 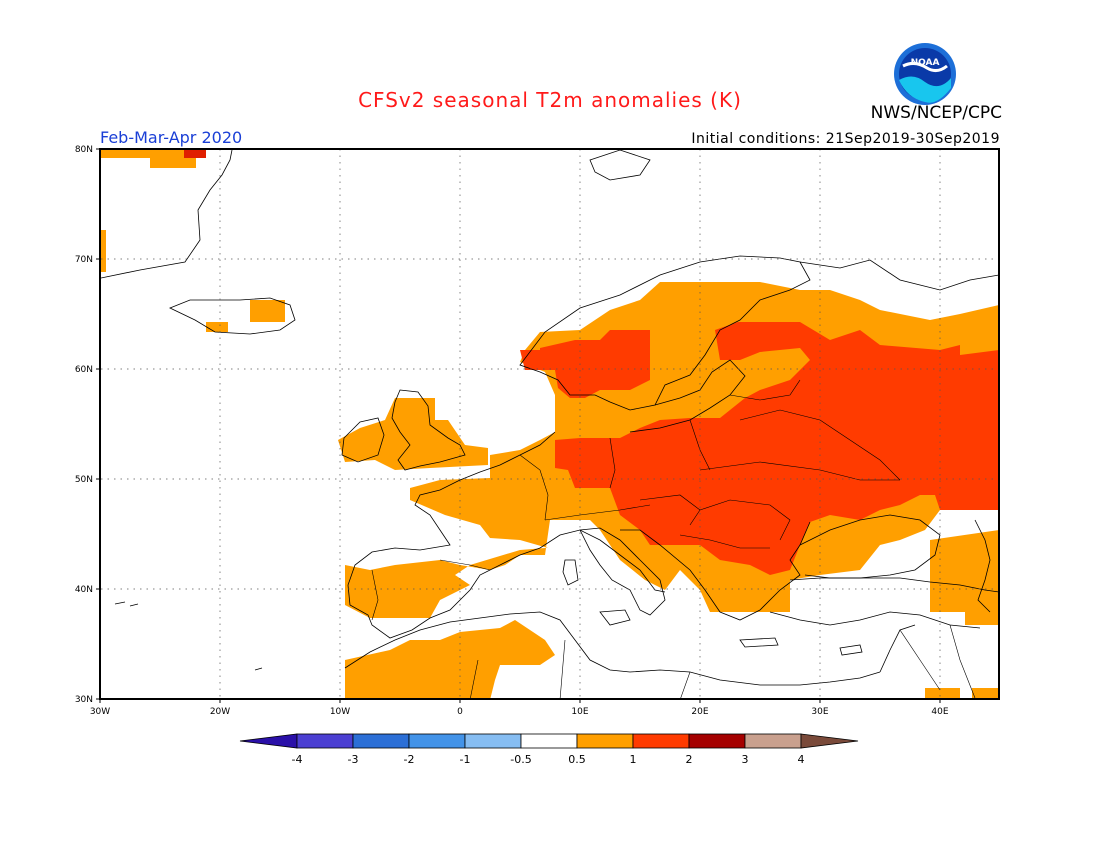 What do you see at coordinates (297, 759) in the screenshot?
I see `legend-label-minus4: -4` at bounding box center [297, 759].